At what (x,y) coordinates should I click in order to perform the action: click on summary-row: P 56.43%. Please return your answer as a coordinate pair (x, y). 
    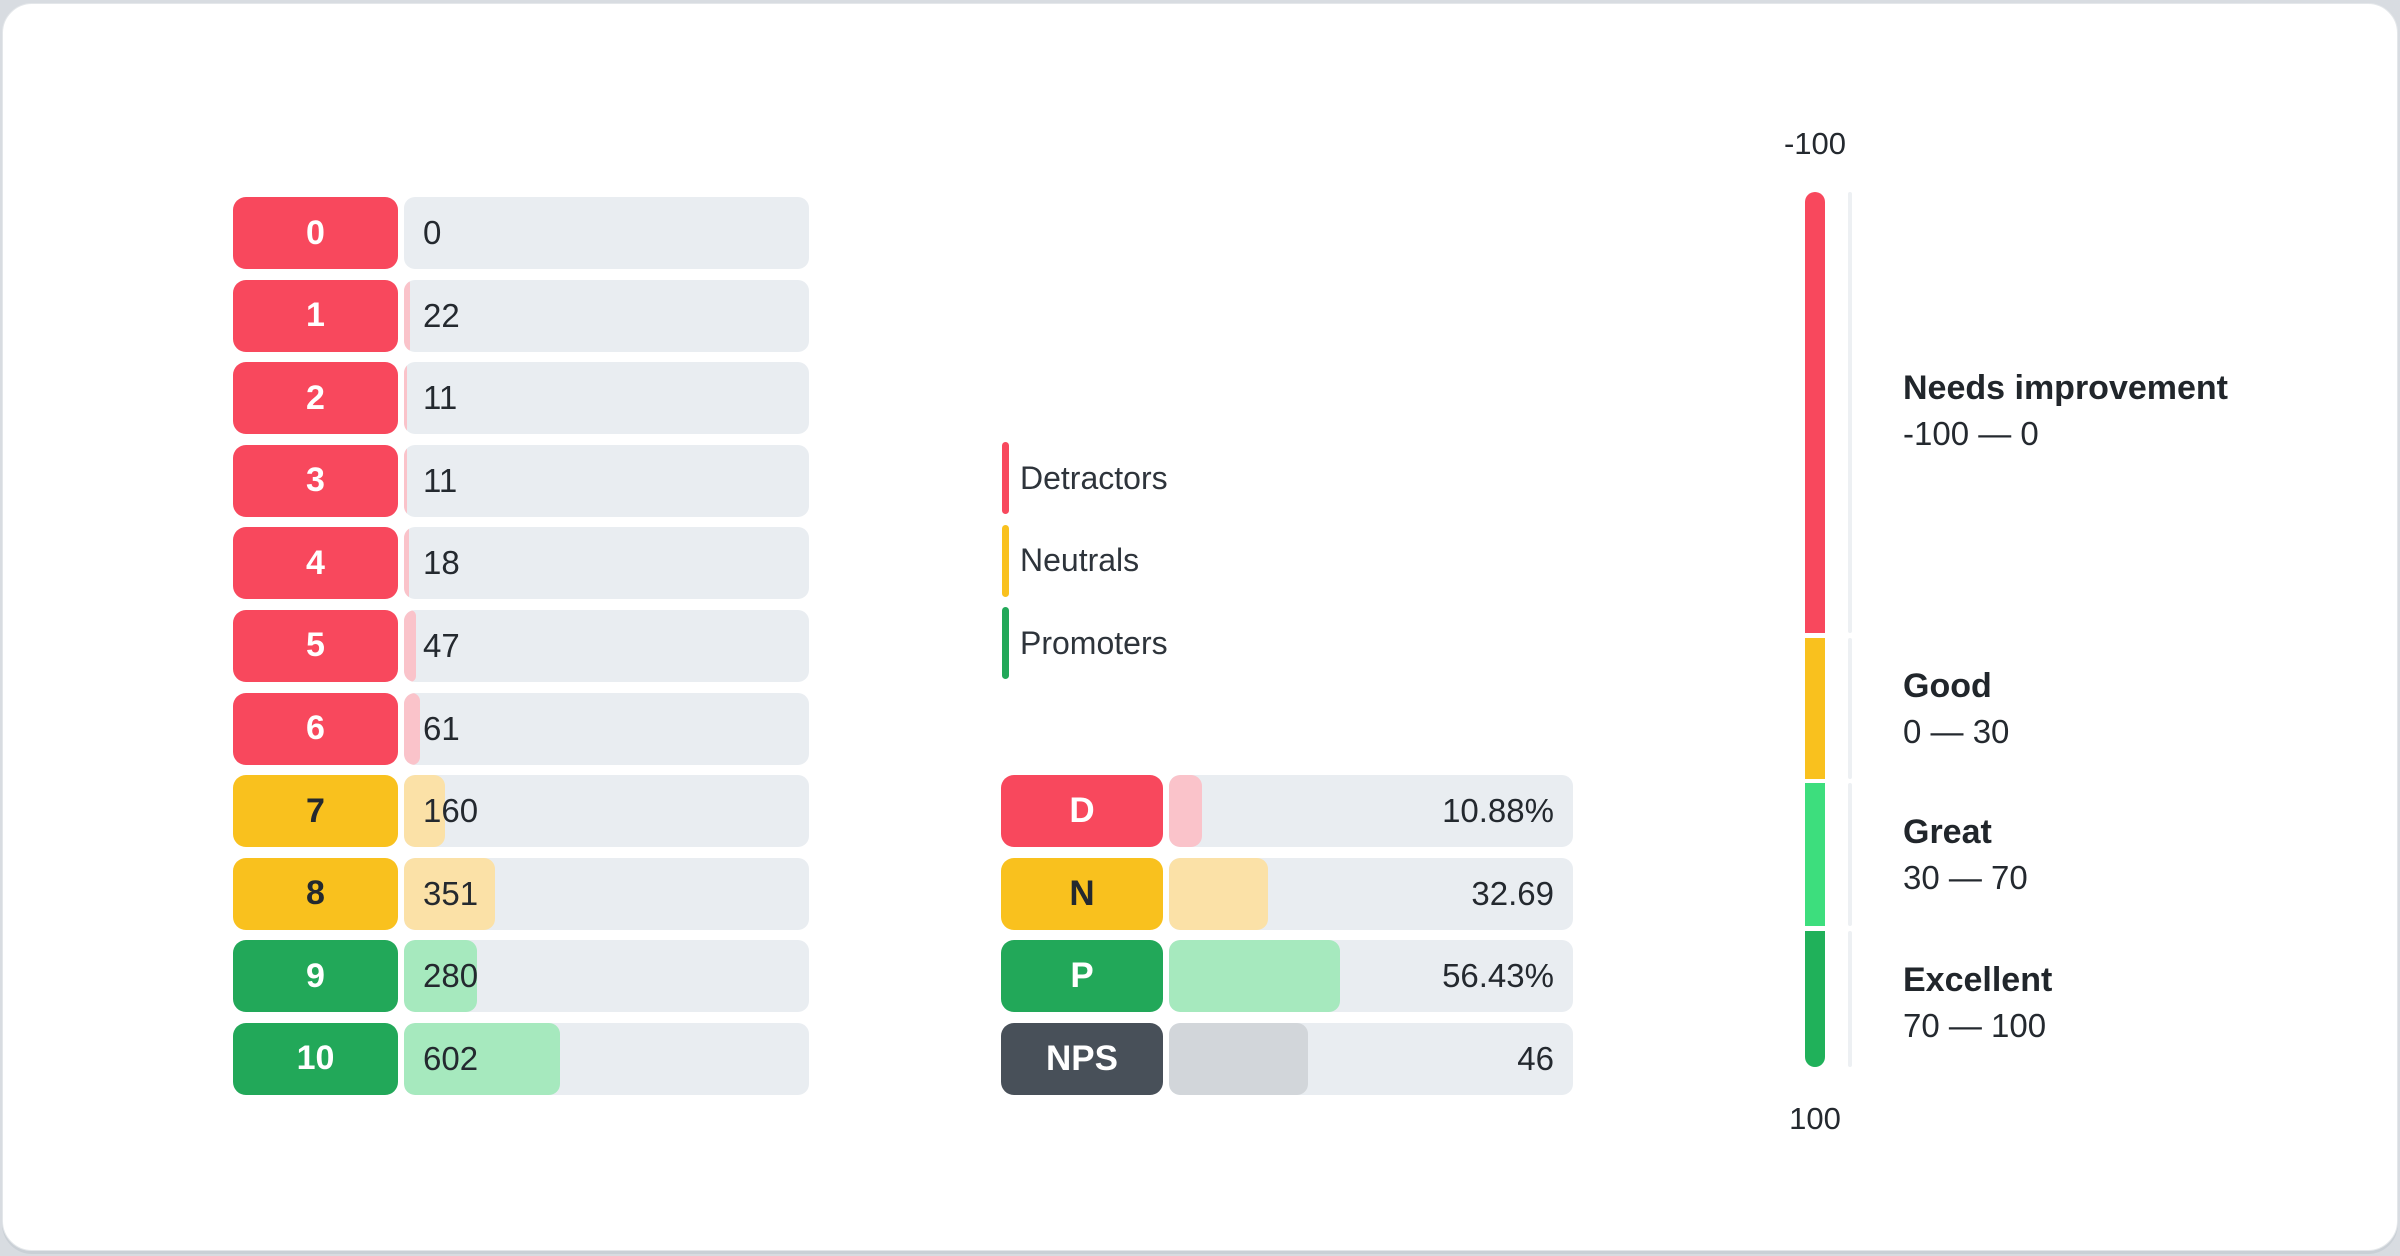
    Looking at the image, I should click on (1287, 976).